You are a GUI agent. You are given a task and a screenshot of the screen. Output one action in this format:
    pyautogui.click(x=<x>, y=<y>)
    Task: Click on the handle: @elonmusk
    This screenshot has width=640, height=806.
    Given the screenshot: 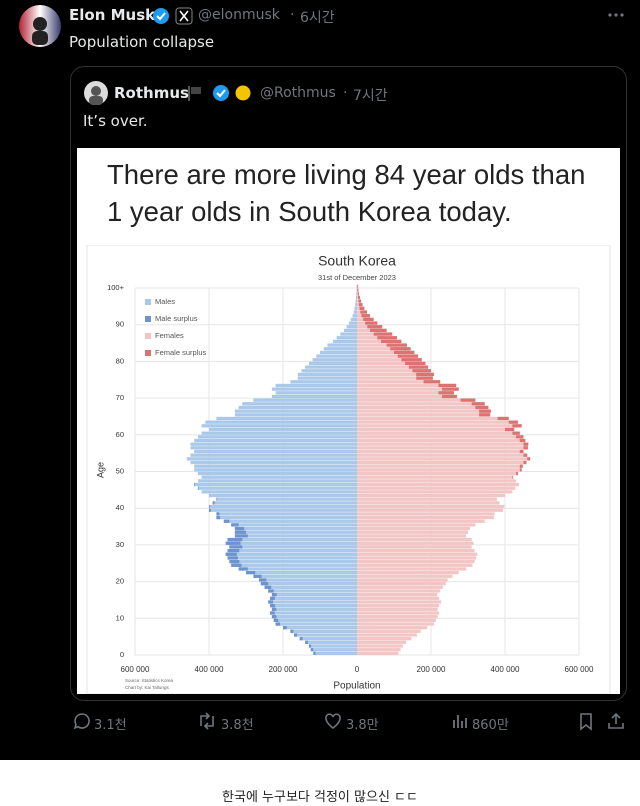 What is the action you would take?
    pyautogui.click(x=239, y=15)
    